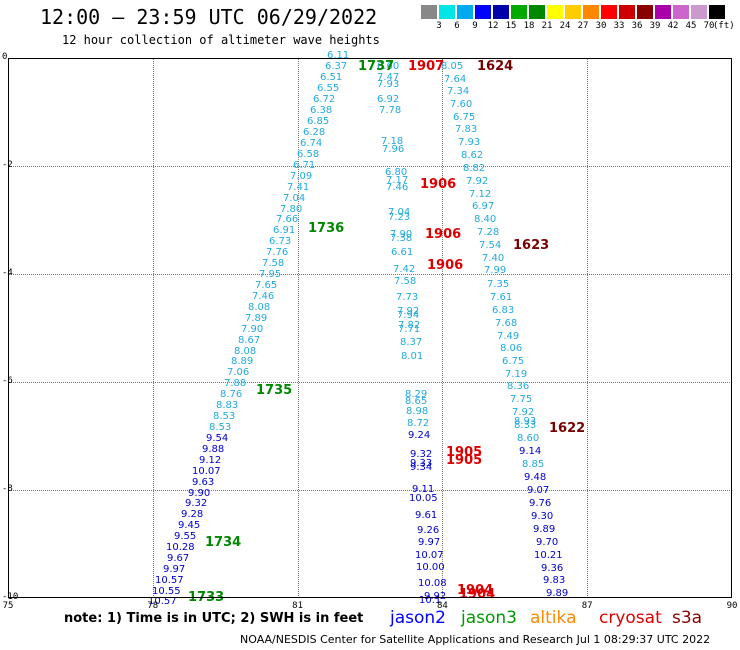 This screenshot has height=650, width=740. I want to click on wave-height-value: 6.85, so click(318, 121).